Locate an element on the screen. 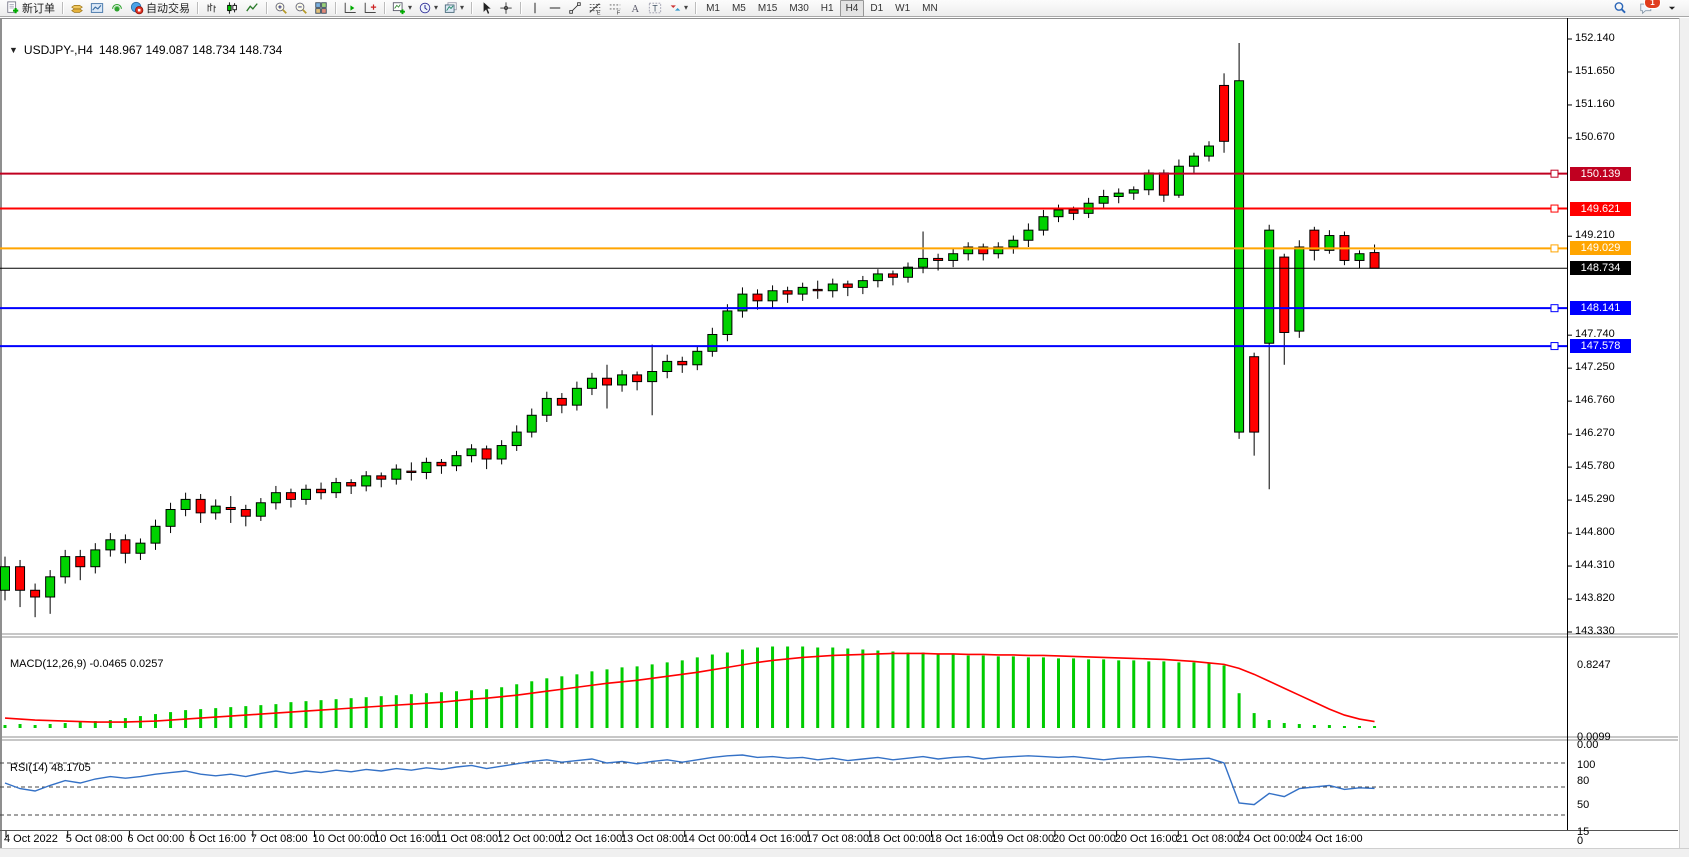  timeframe-m5-button: M5 is located at coordinates (738, 8).